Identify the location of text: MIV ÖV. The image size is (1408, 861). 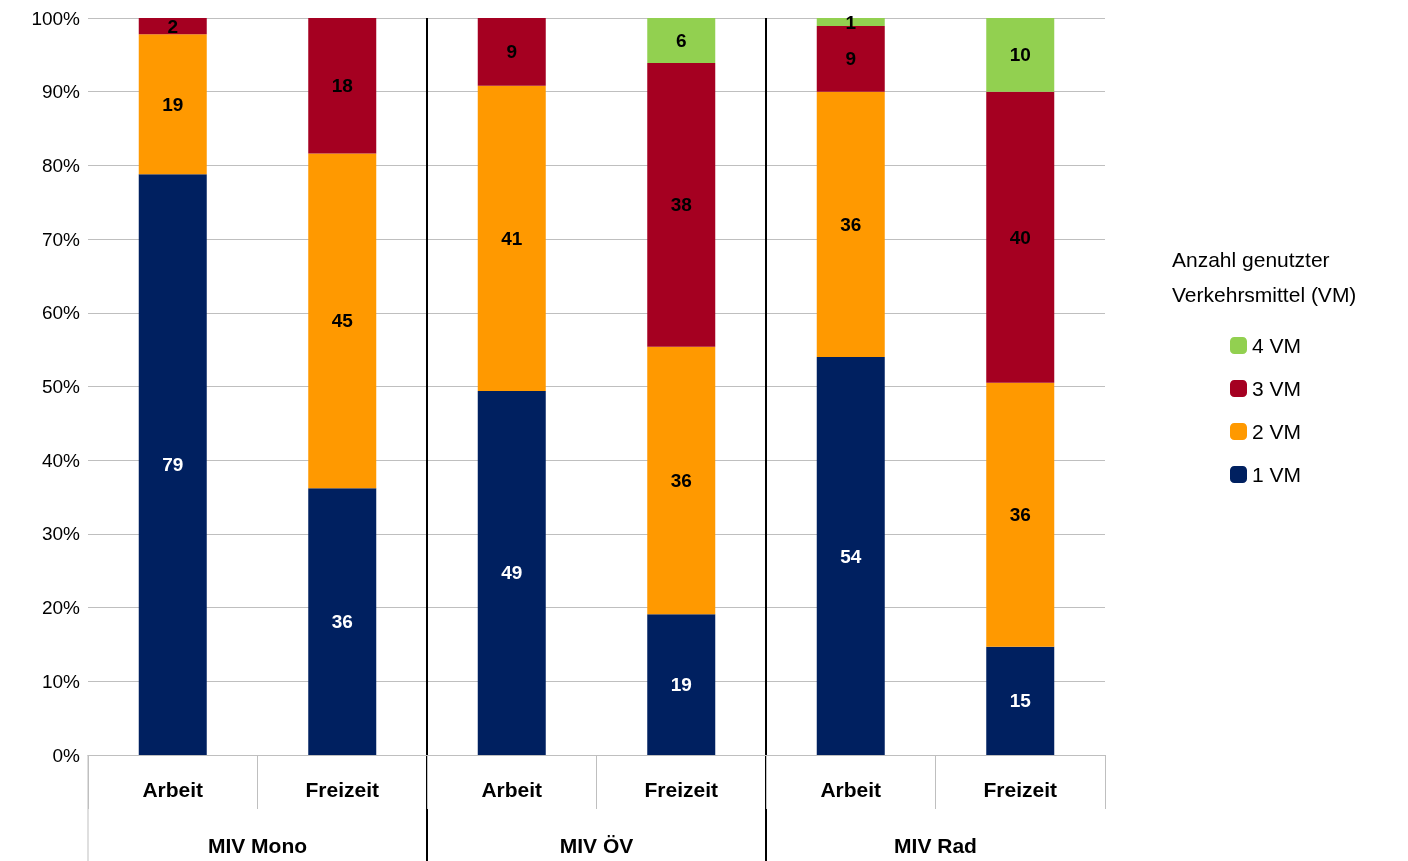
(596, 845).